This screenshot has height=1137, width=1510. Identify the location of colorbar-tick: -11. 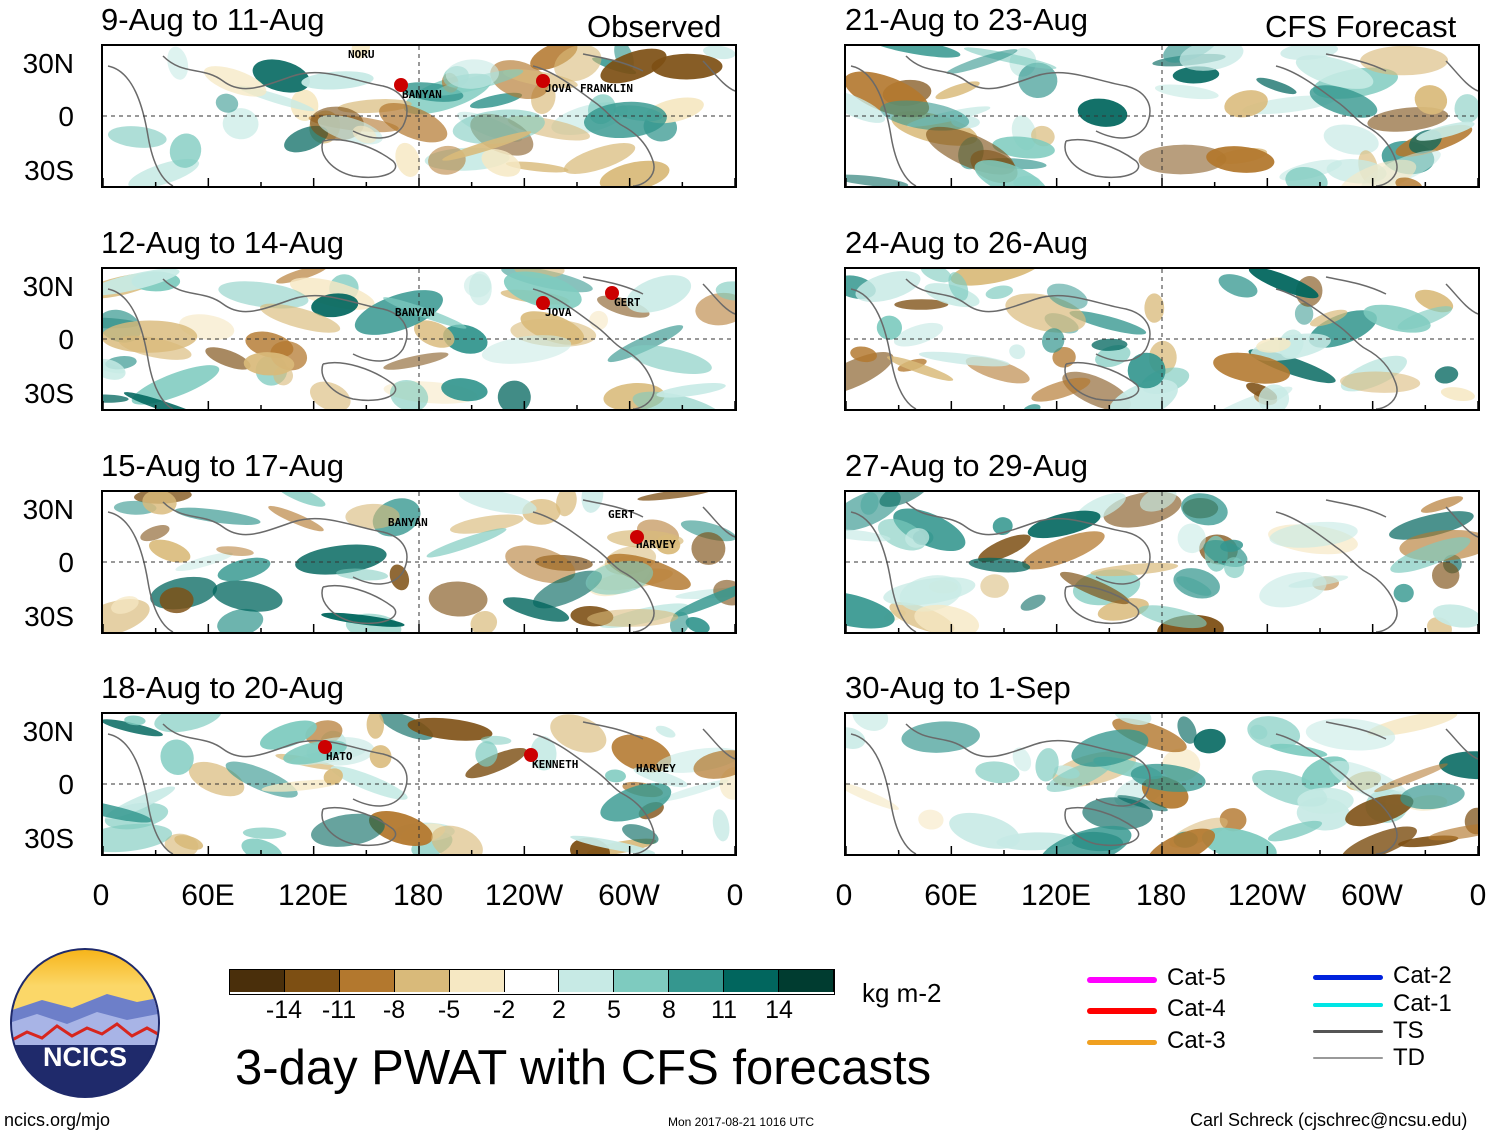
(339, 1010).